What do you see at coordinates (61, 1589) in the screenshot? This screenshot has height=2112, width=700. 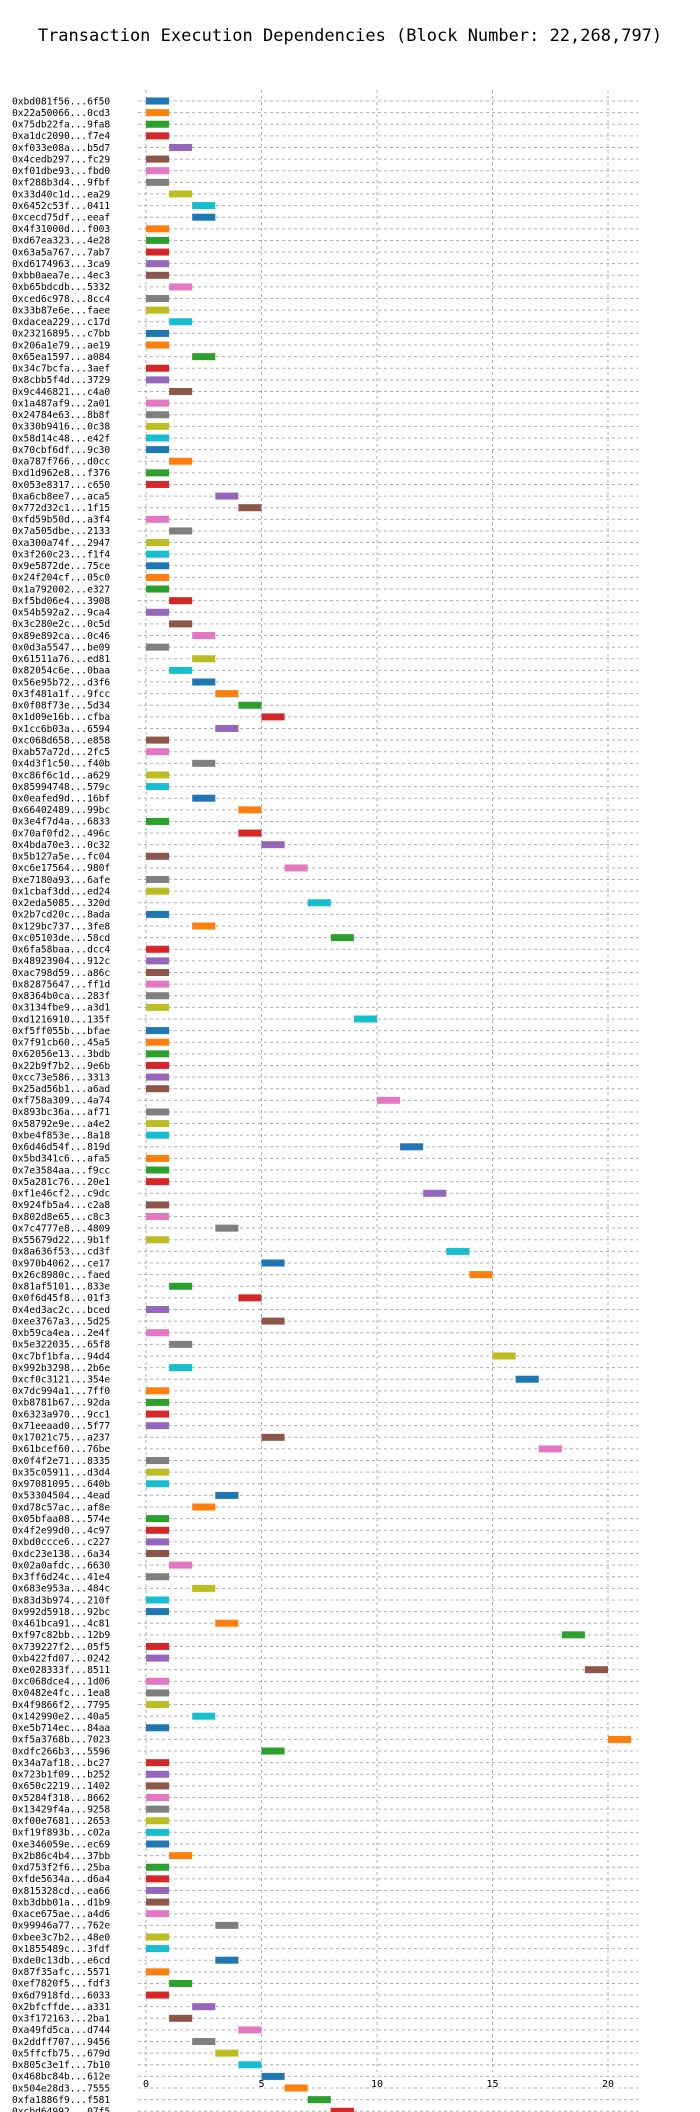 I see `transaction-label: 0x683e953a...484c` at bounding box center [61, 1589].